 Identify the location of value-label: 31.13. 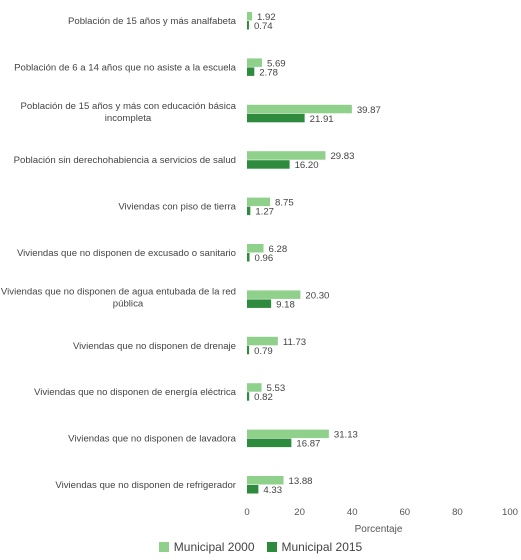
(346, 435).